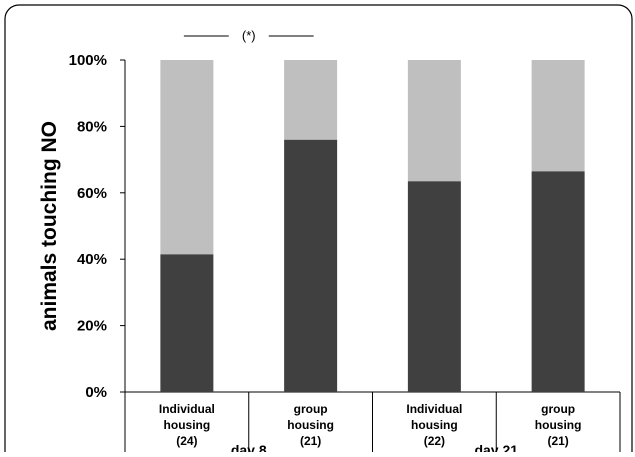  What do you see at coordinates (434, 441) in the screenshot?
I see `x-category-label: (22)` at bounding box center [434, 441].